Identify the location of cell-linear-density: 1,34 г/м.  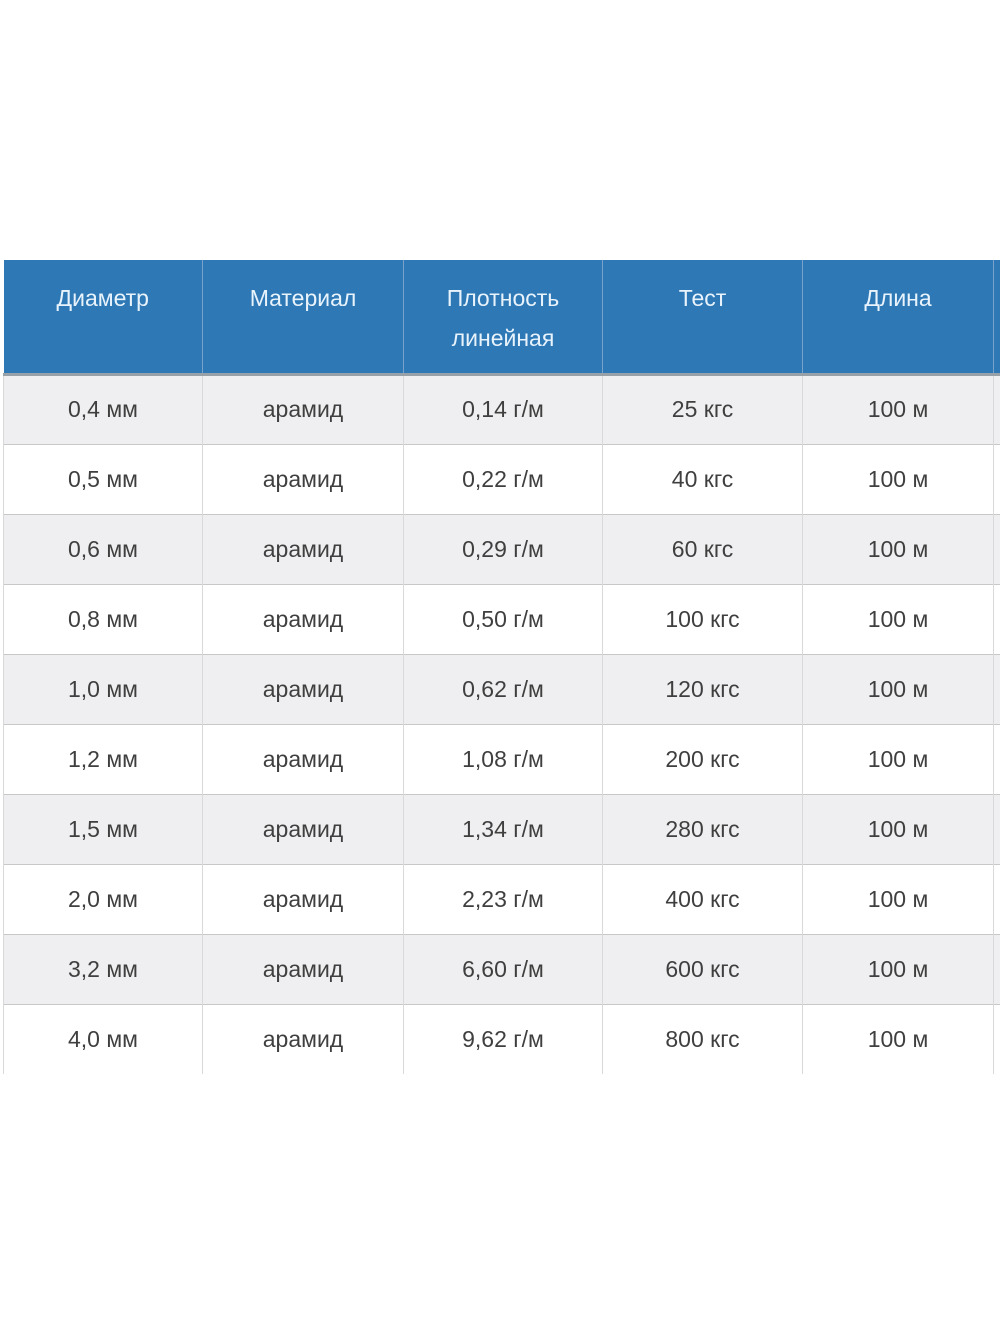
(503, 828).